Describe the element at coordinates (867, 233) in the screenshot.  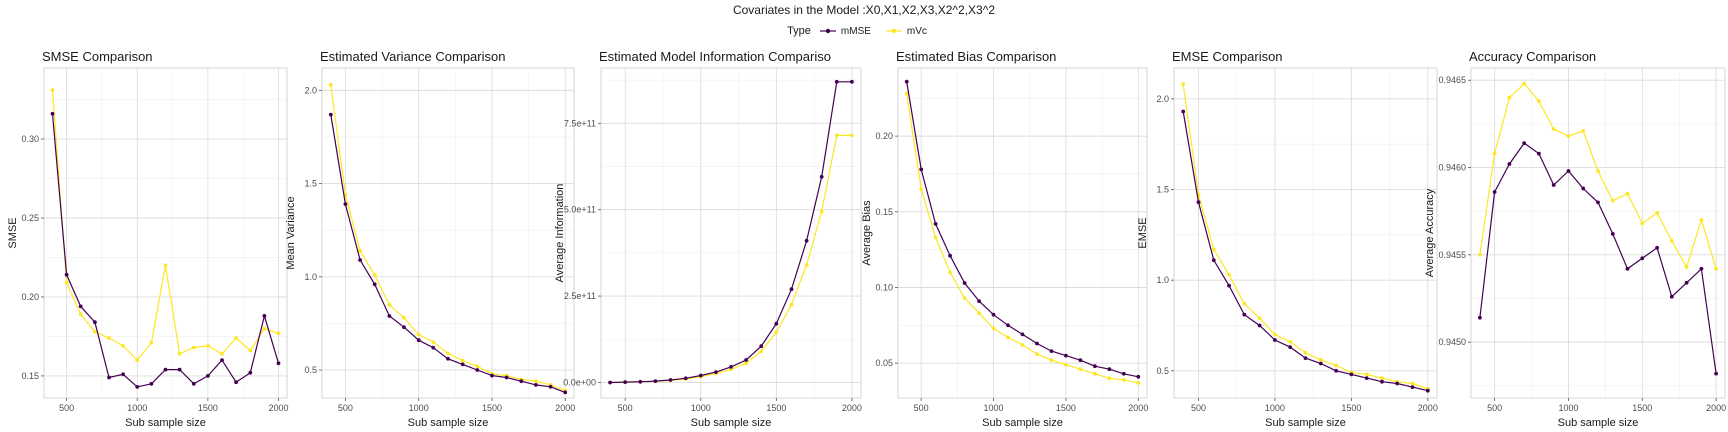
I see `y-axis-label: Average Bias` at that location.